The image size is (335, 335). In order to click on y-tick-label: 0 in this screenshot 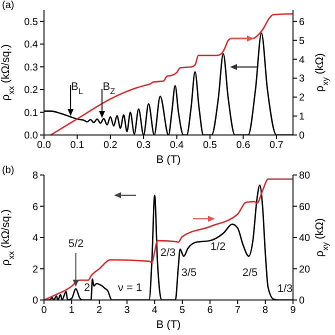, I will do `click(35, 301)`.